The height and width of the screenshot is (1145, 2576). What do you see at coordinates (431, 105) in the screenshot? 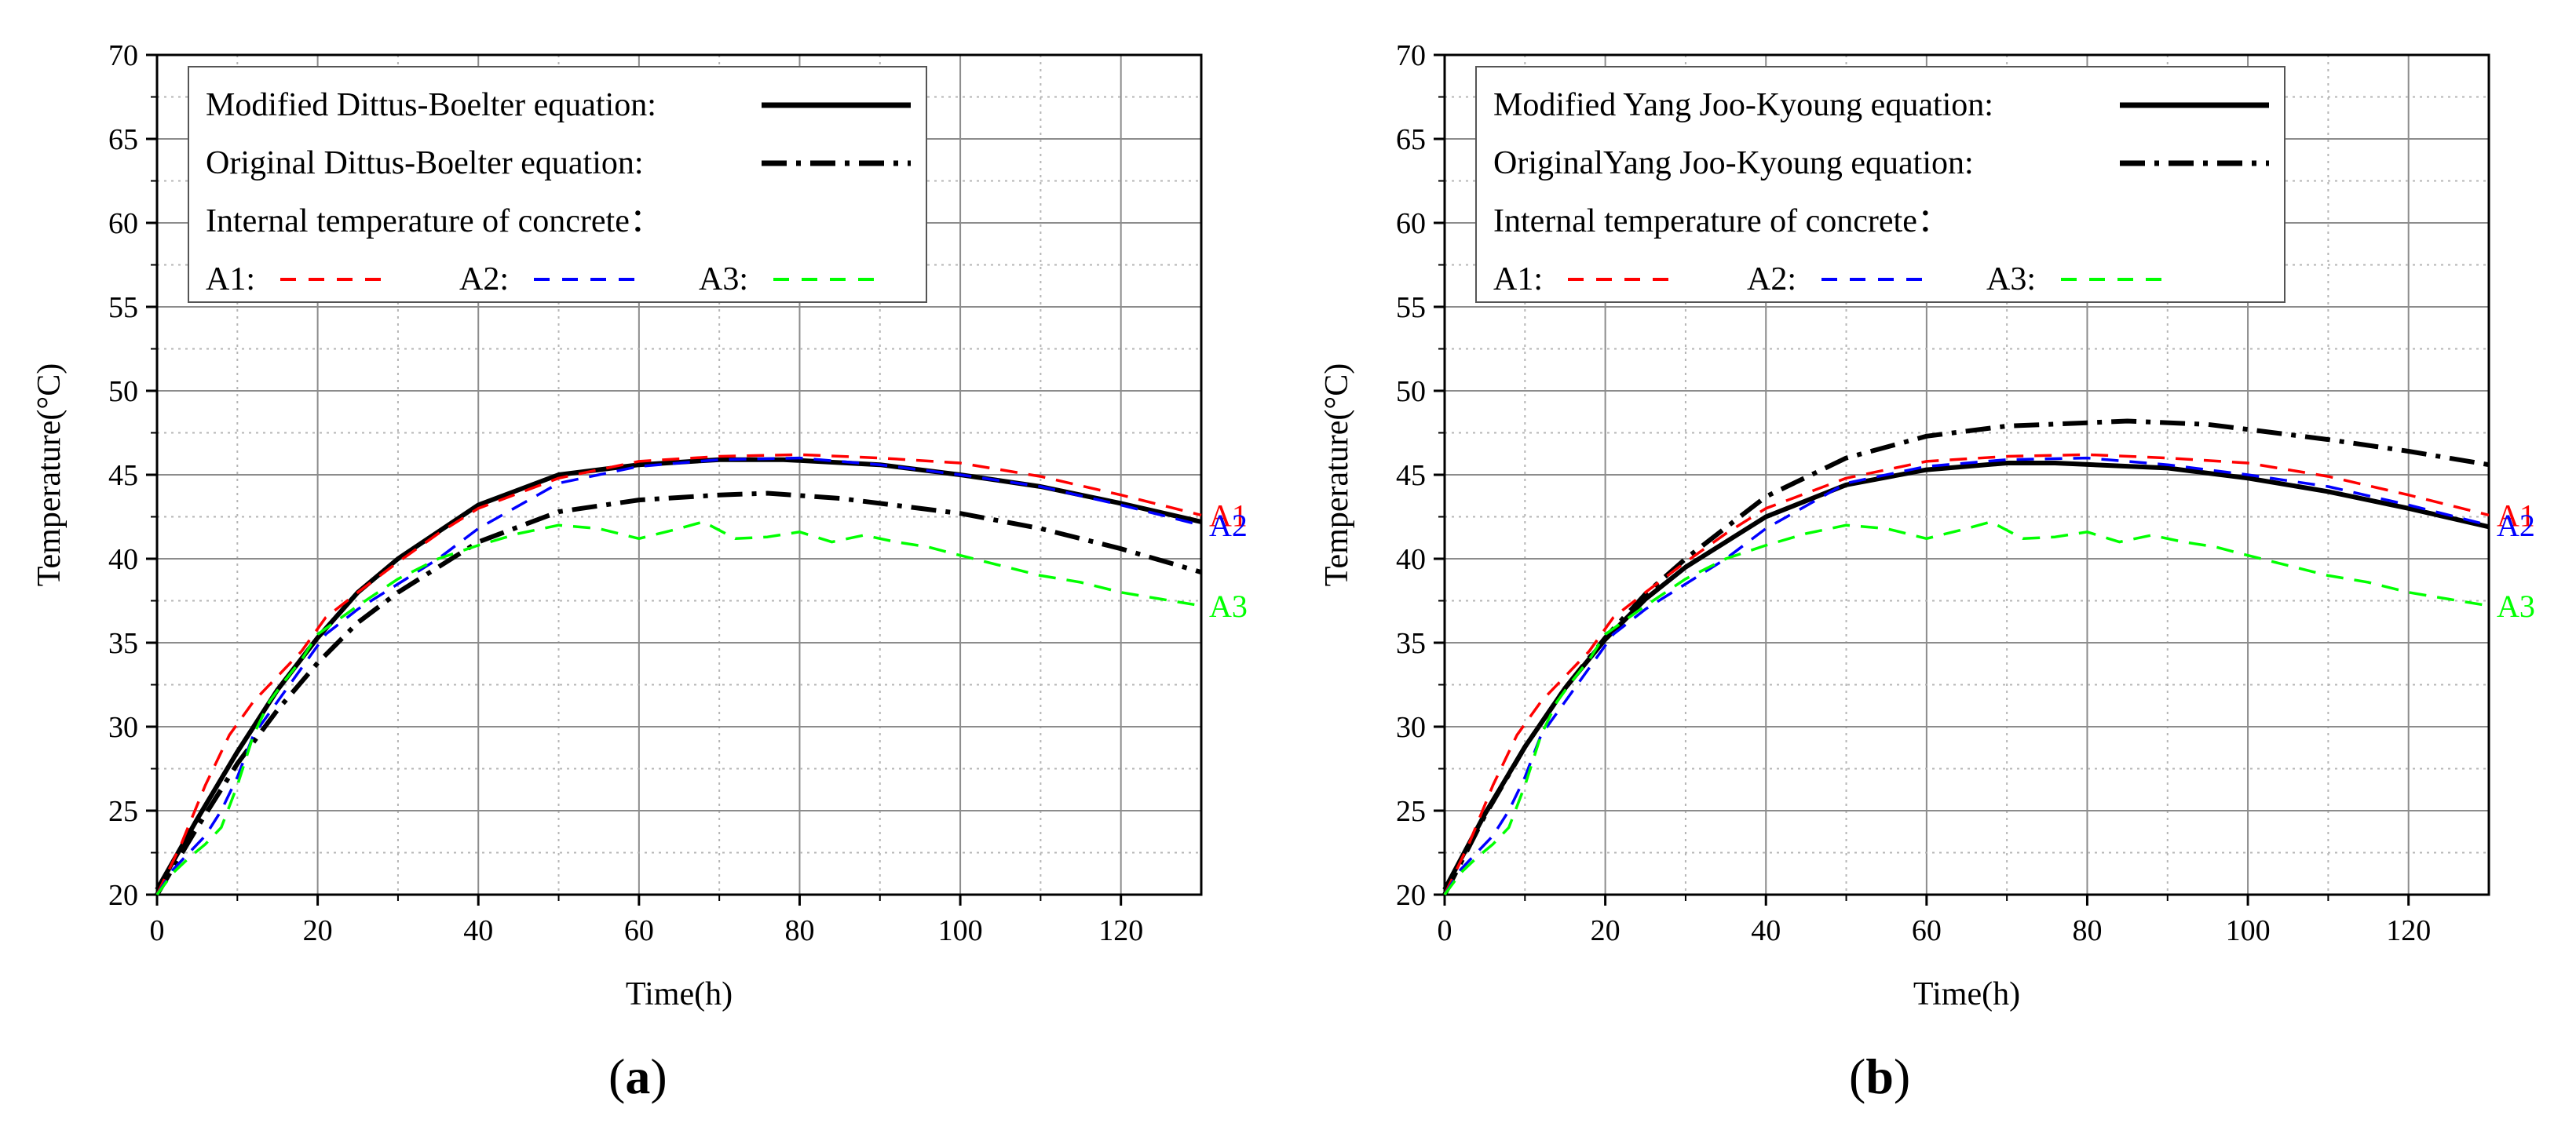
I see `legend-label: Modified Dittus-Boelter equation:` at bounding box center [431, 105].